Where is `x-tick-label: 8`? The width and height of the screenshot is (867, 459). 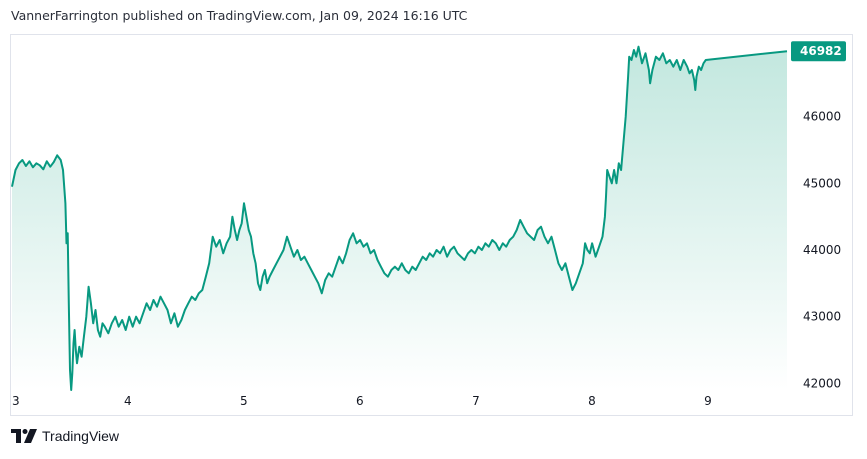 x-tick-label: 8 is located at coordinates (592, 401).